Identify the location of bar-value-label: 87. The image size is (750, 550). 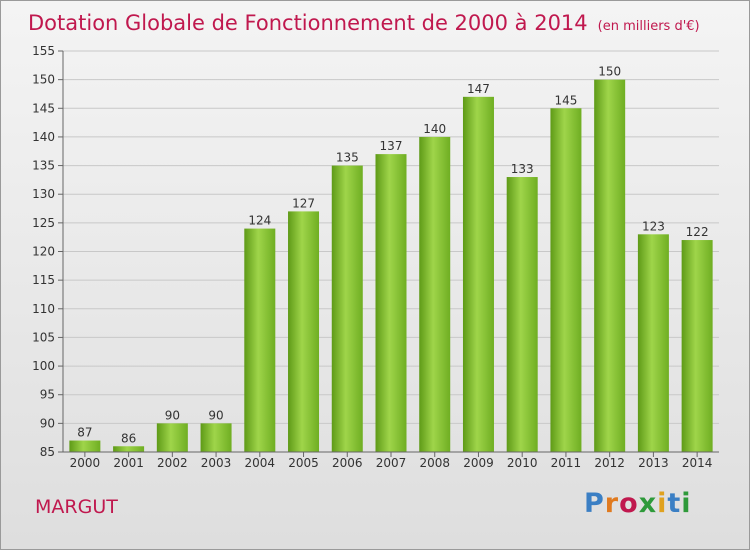
(84, 433).